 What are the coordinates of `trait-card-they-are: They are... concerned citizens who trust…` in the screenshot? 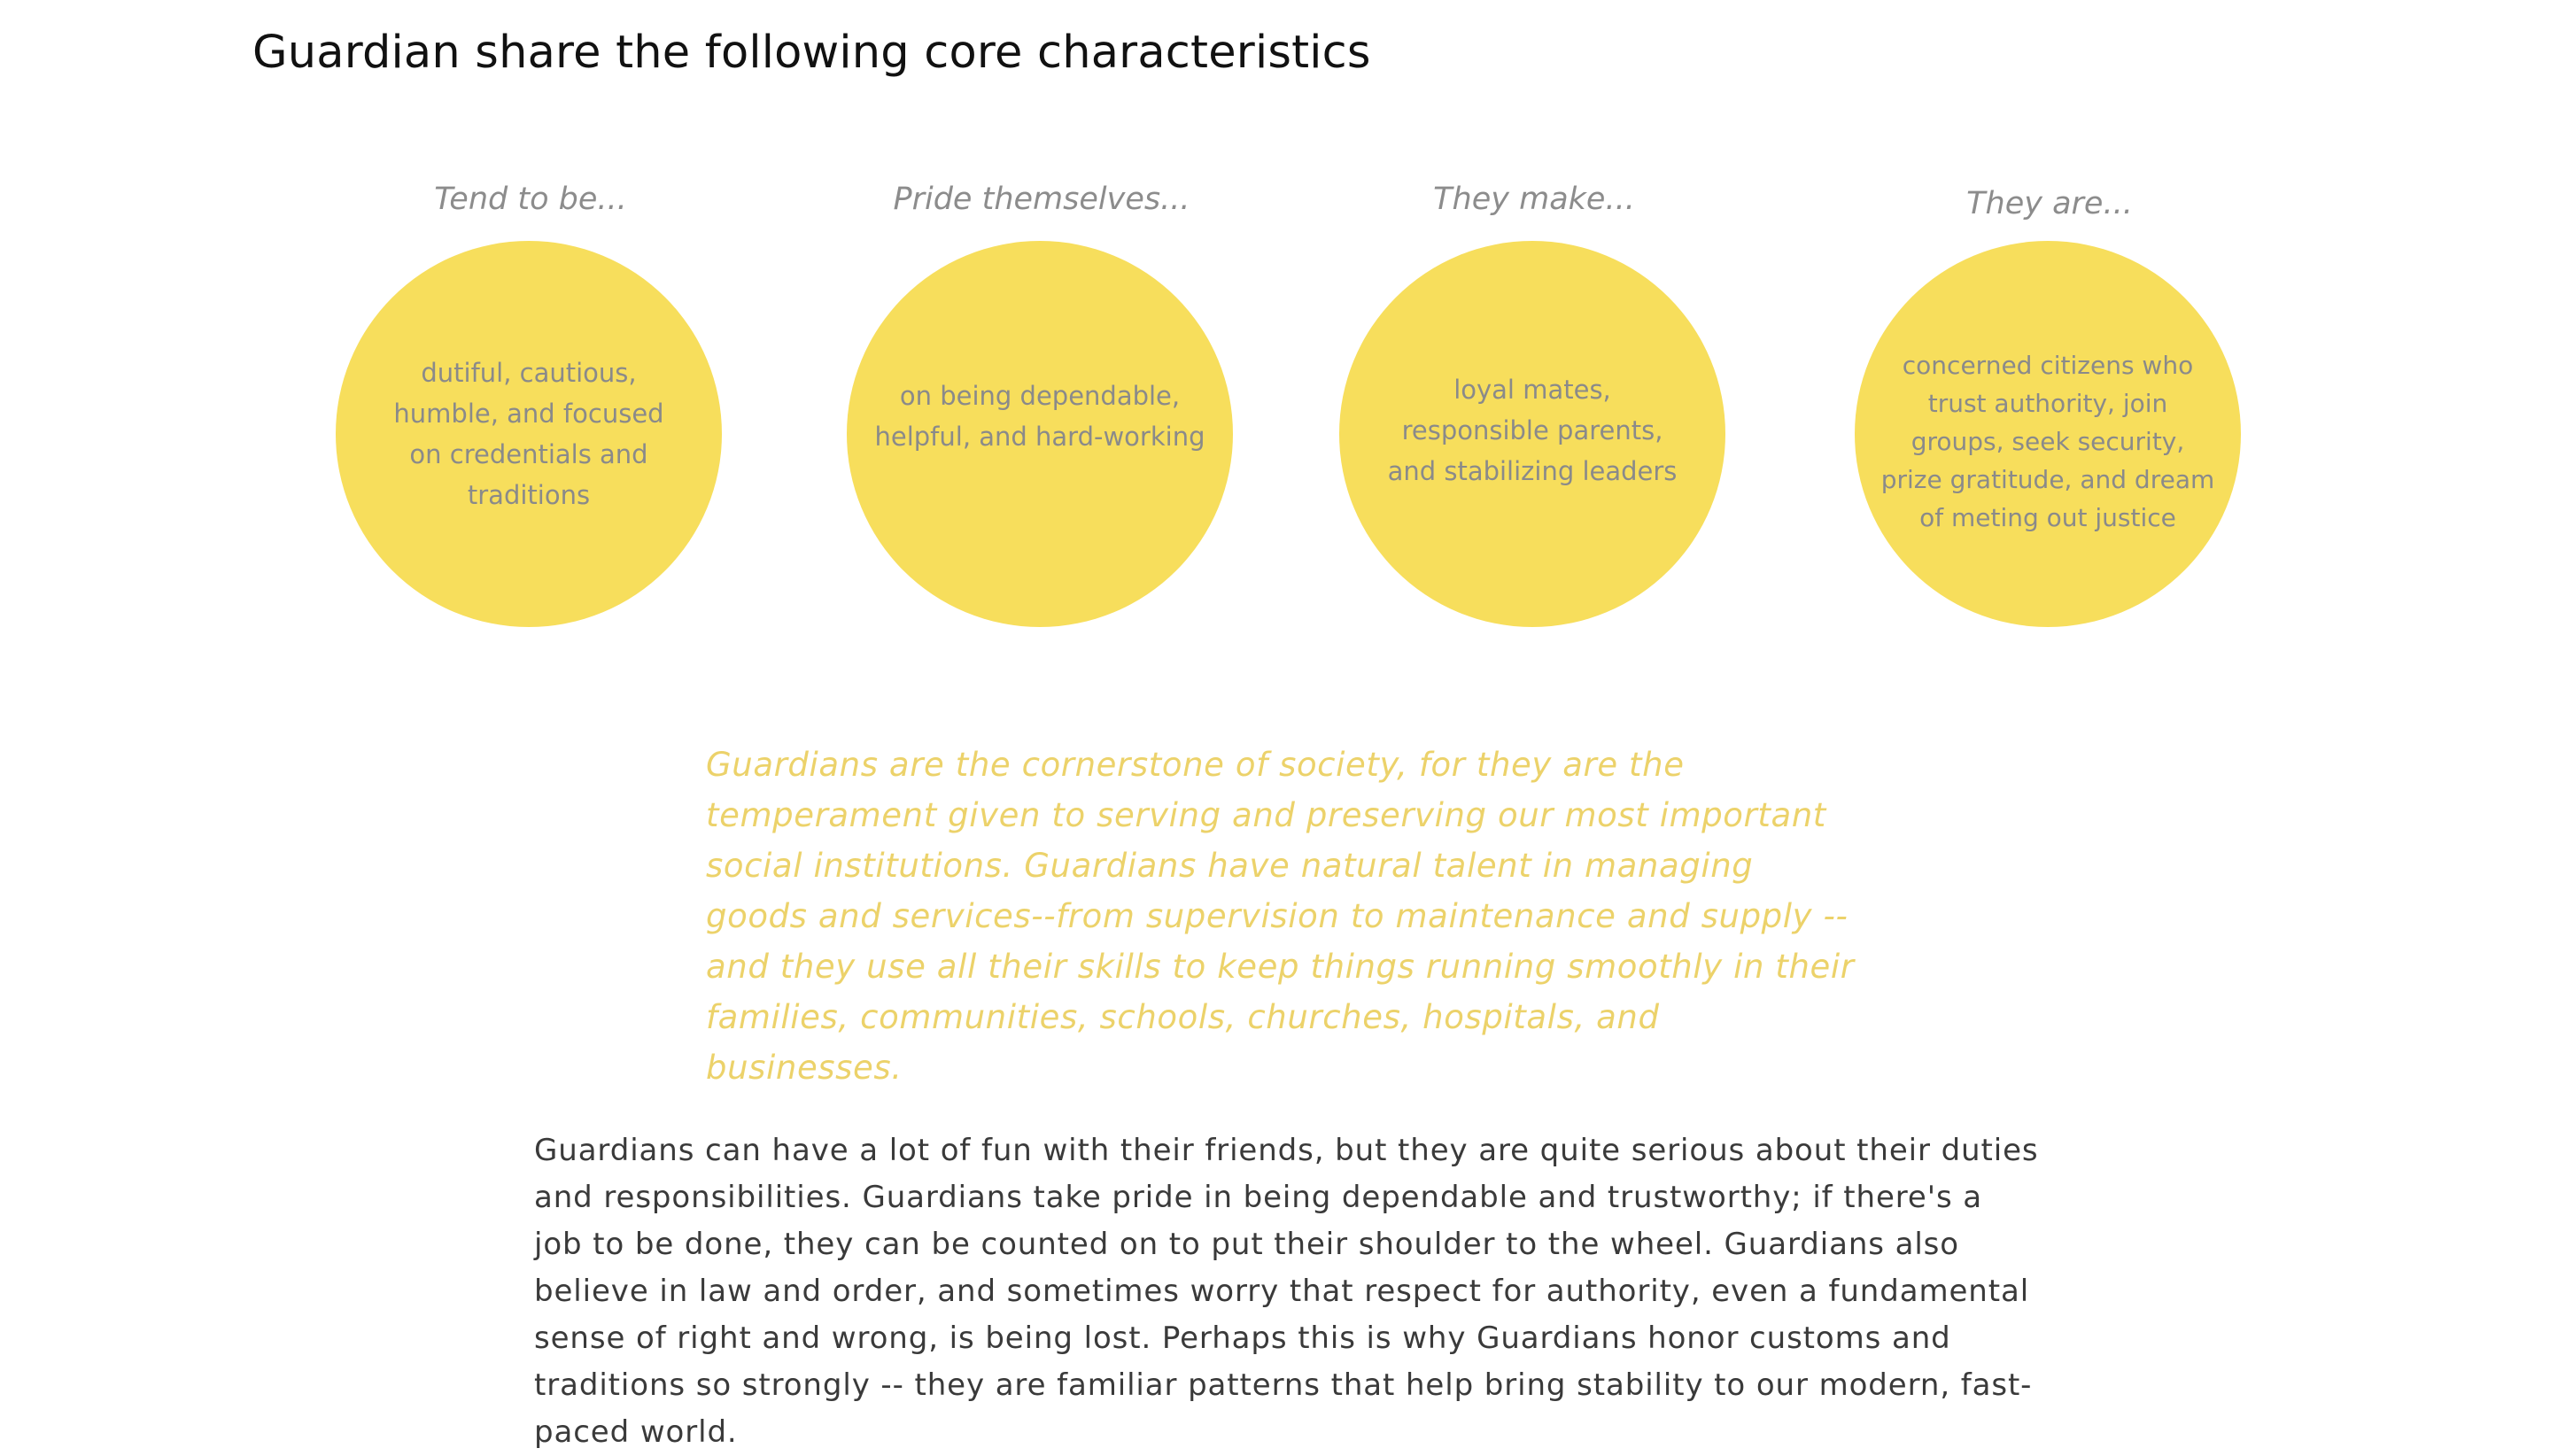 It's located at (2049, 407).